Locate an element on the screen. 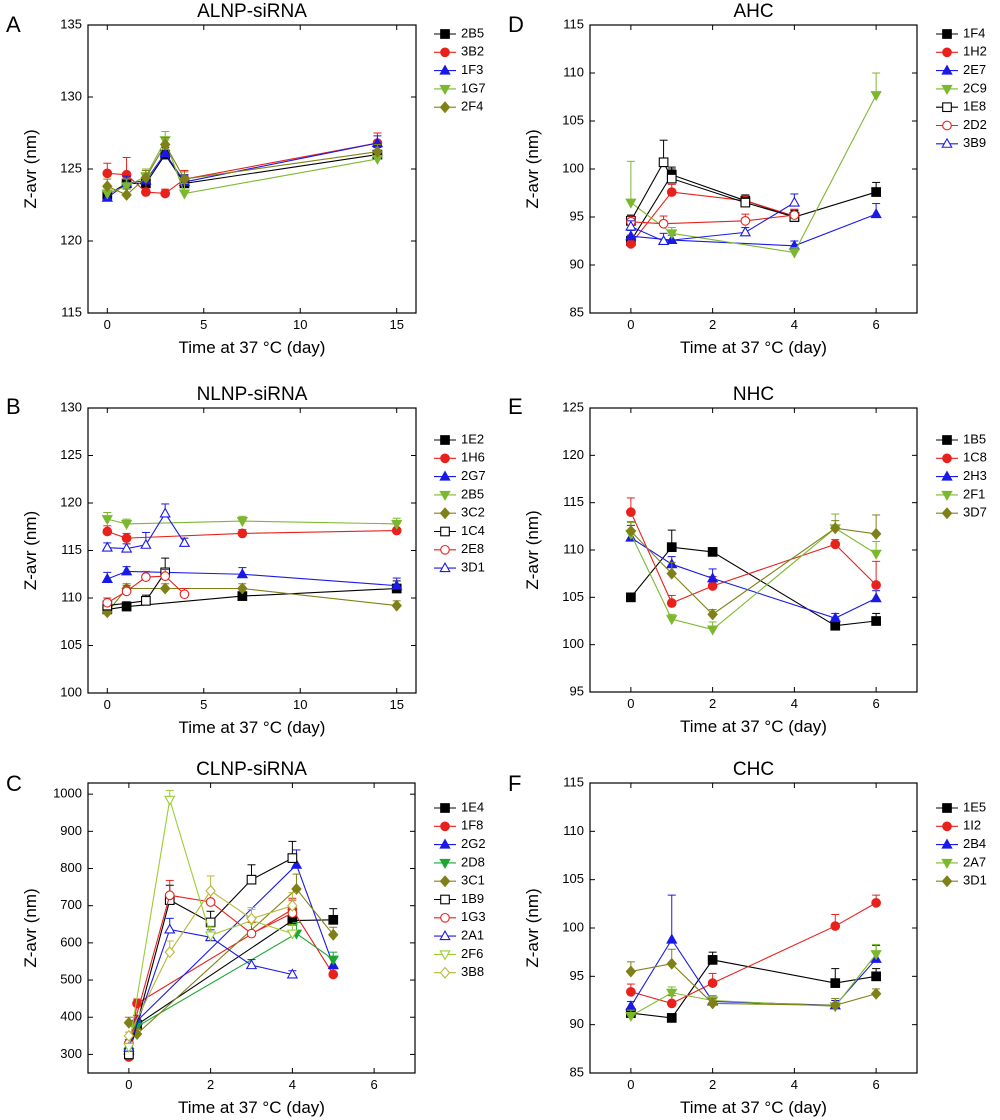 This screenshot has width=1000, height=1120. x-tick-label: 5 is located at coordinates (203, 704).